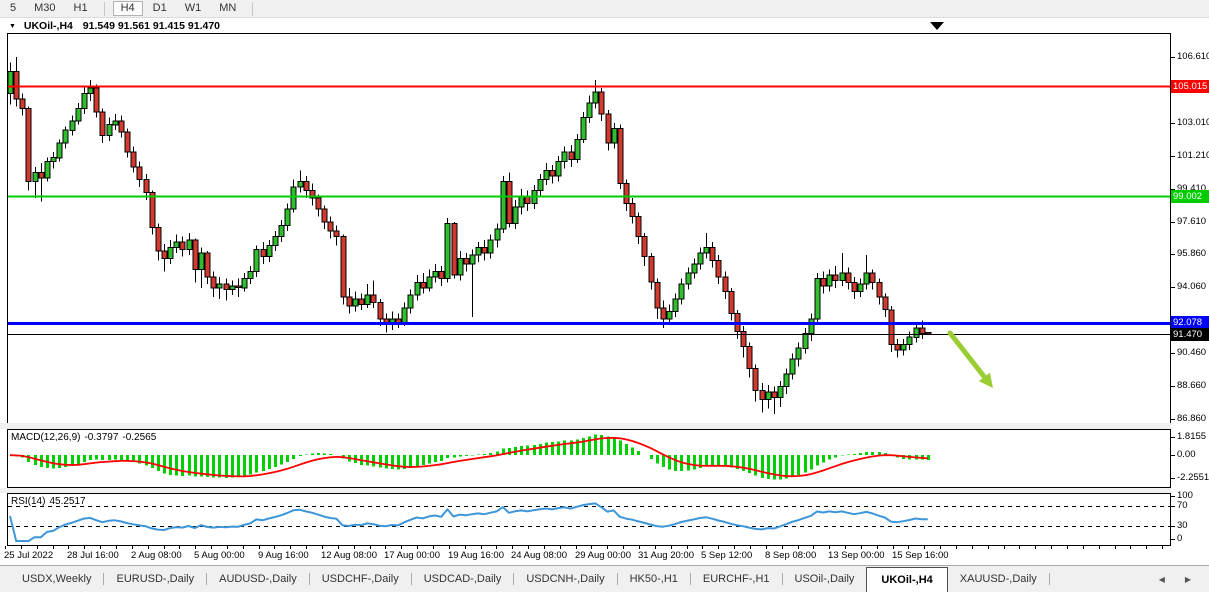  I want to click on rsi-scale-label: 100, so click(1182, 496).